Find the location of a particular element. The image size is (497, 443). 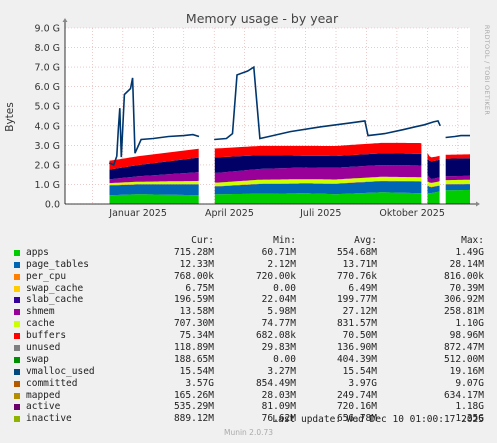

legend-header-min: Min: is located at coordinates (284, 240).